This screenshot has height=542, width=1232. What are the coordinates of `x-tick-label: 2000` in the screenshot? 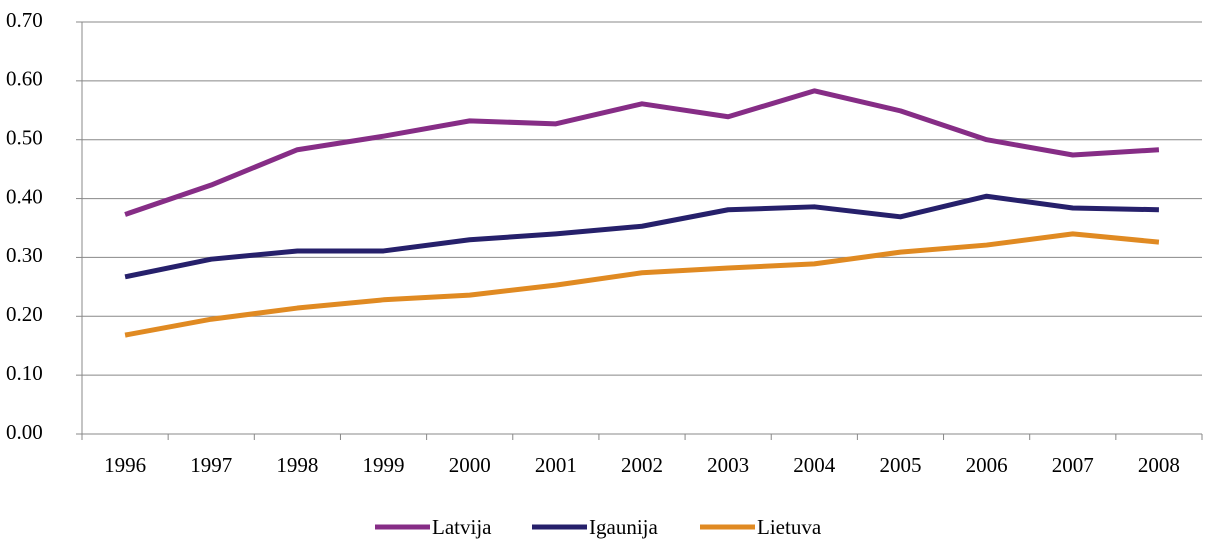 It's located at (470, 465).